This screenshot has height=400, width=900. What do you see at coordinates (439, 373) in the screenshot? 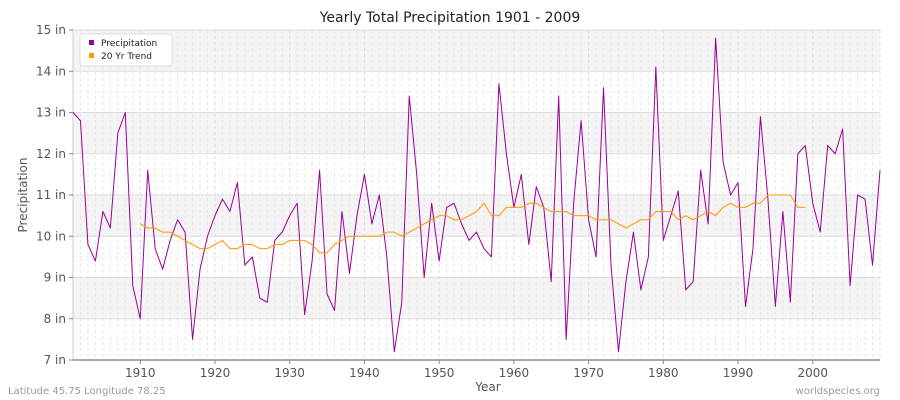
I see `x-tick-label: 1950` at bounding box center [439, 373].